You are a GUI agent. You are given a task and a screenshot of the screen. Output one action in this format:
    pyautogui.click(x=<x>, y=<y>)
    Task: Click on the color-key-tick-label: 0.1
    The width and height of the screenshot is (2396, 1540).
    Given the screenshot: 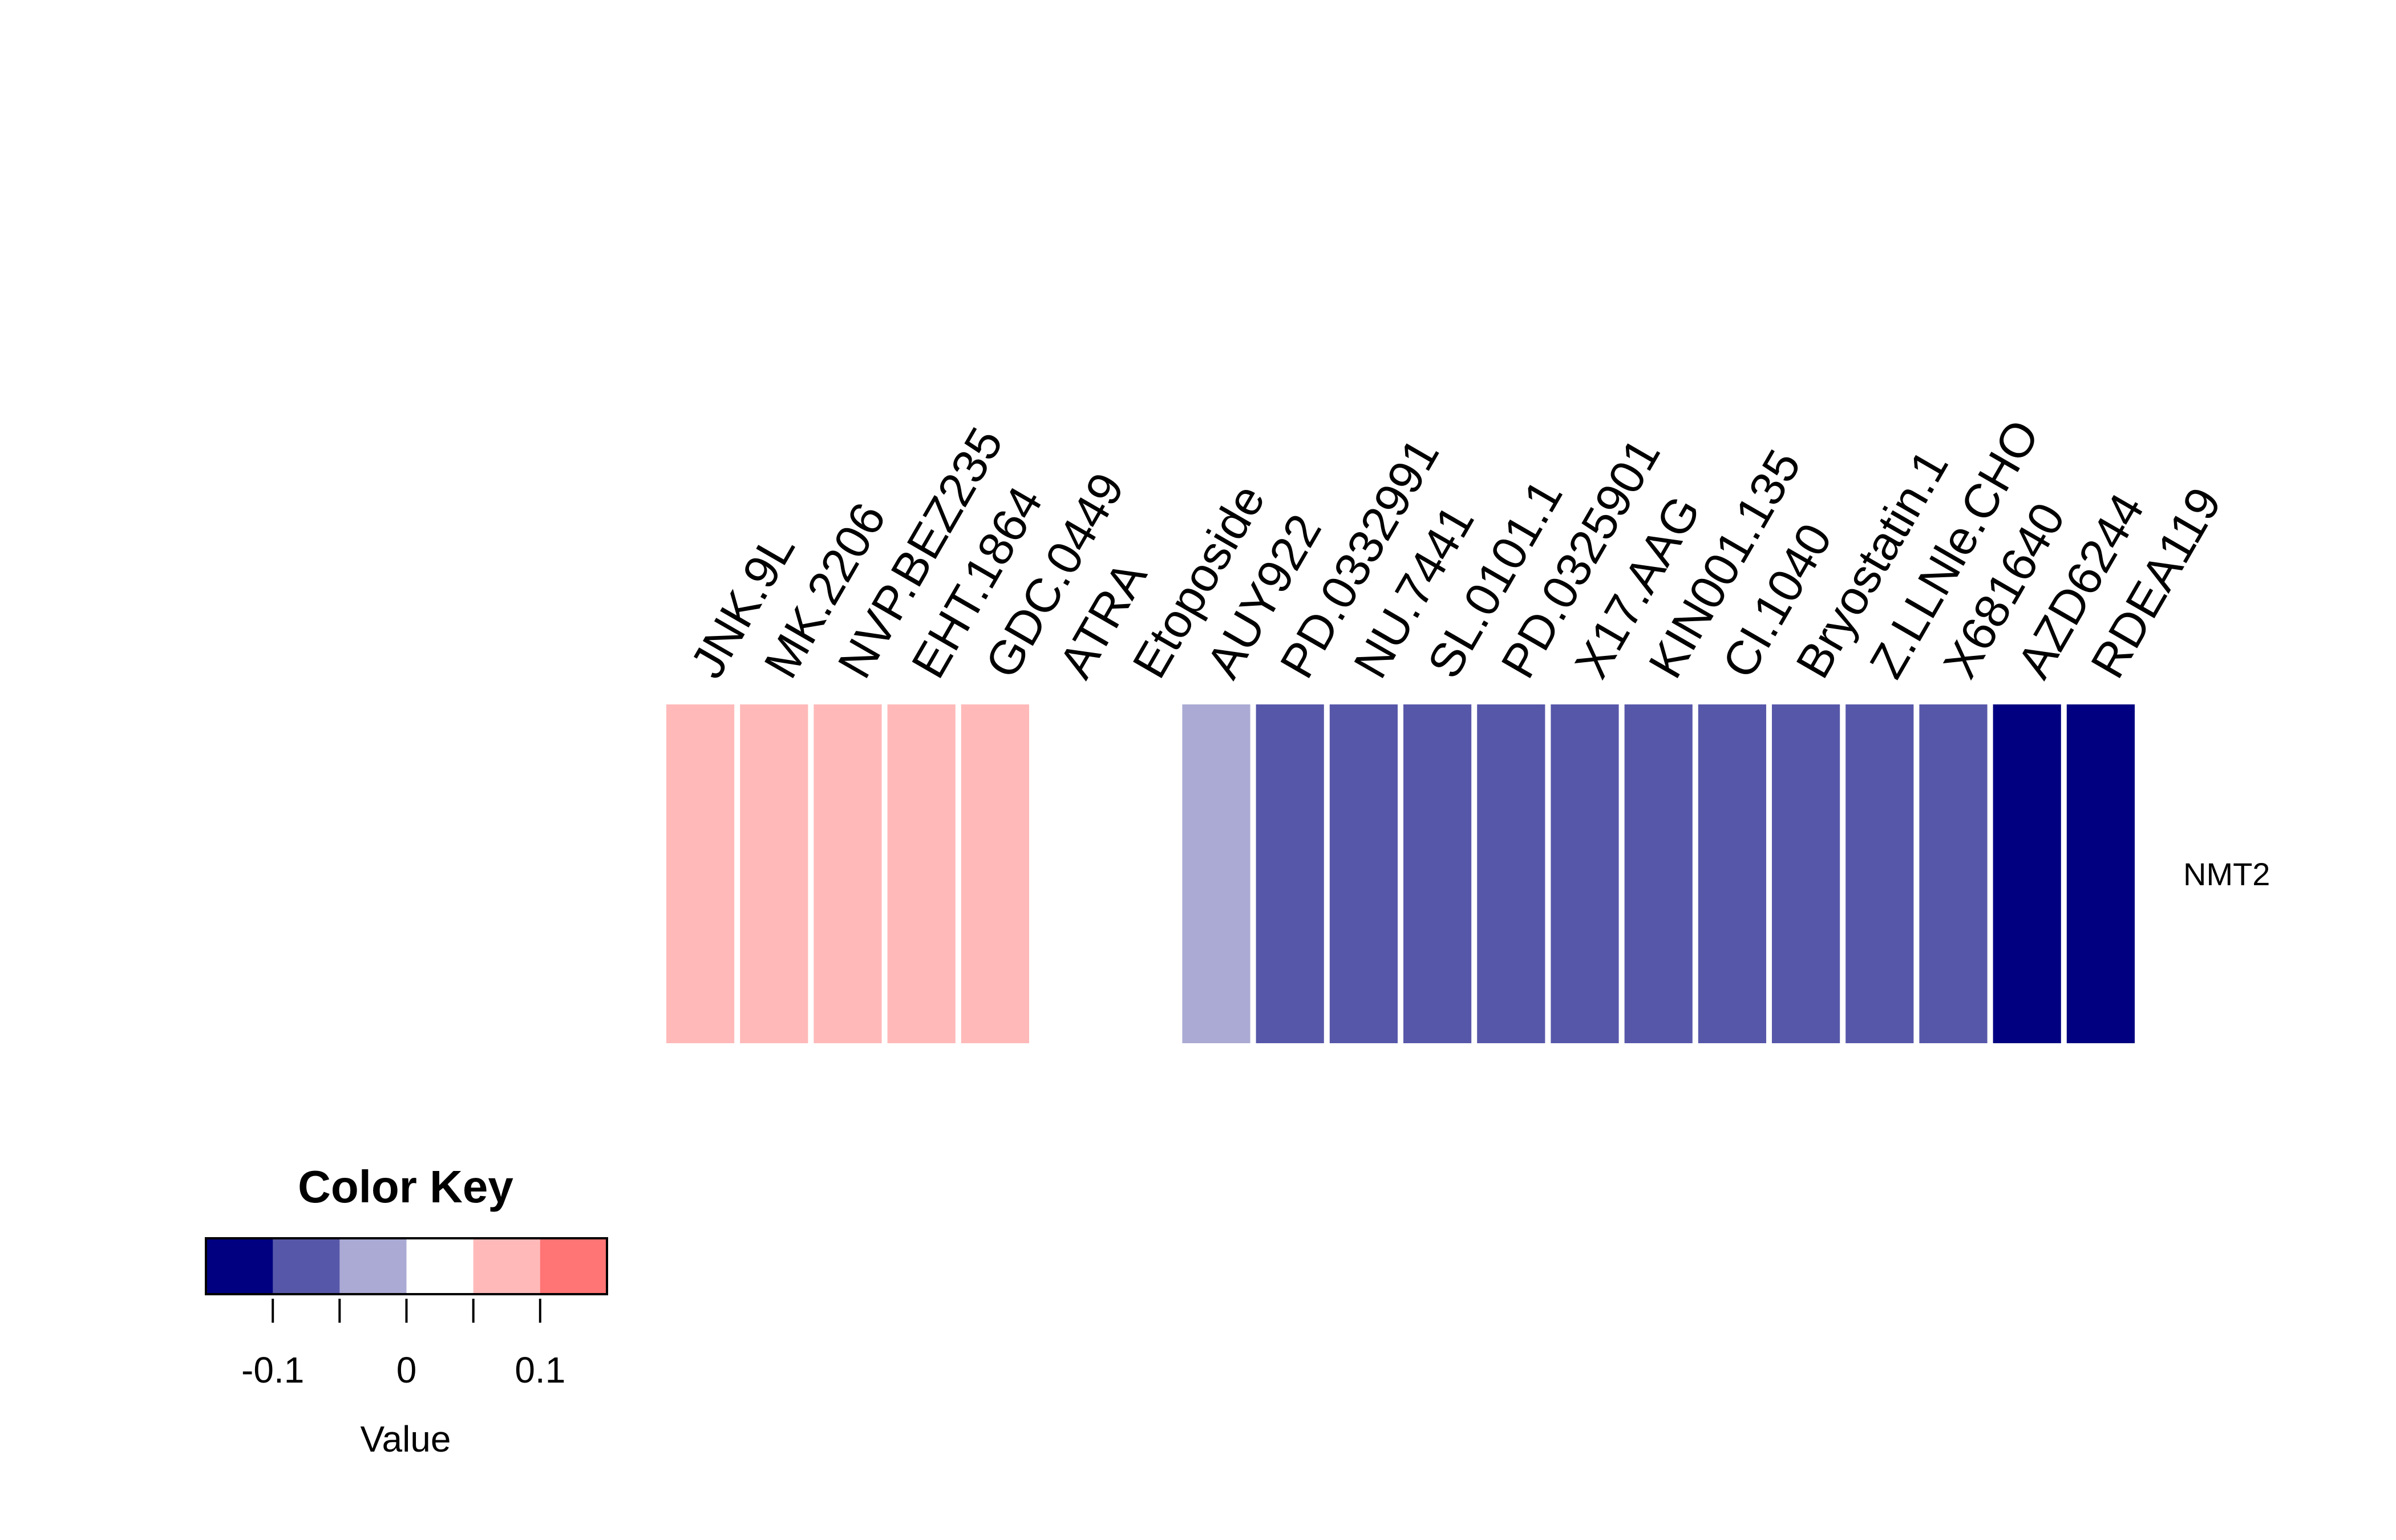 What is the action you would take?
    pyautogui.click(x=540, y=1370)
    